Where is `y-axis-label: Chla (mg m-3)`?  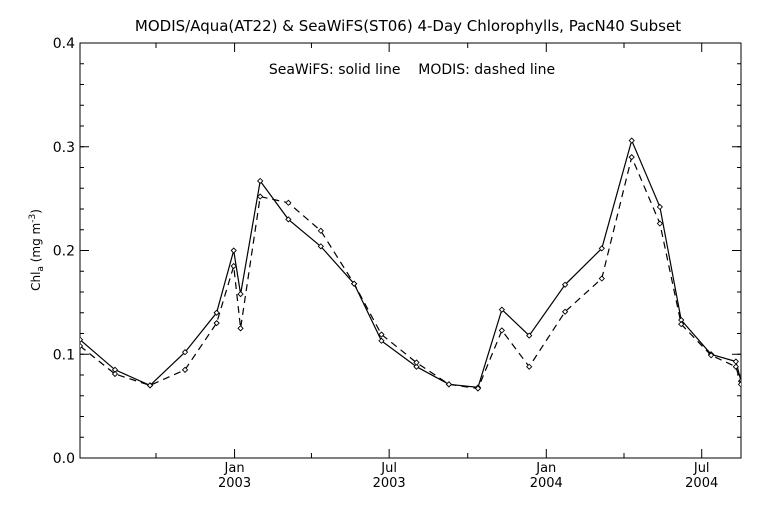
y-axis-label: Chla (mg m-3) is located at coordinates (37, 250).